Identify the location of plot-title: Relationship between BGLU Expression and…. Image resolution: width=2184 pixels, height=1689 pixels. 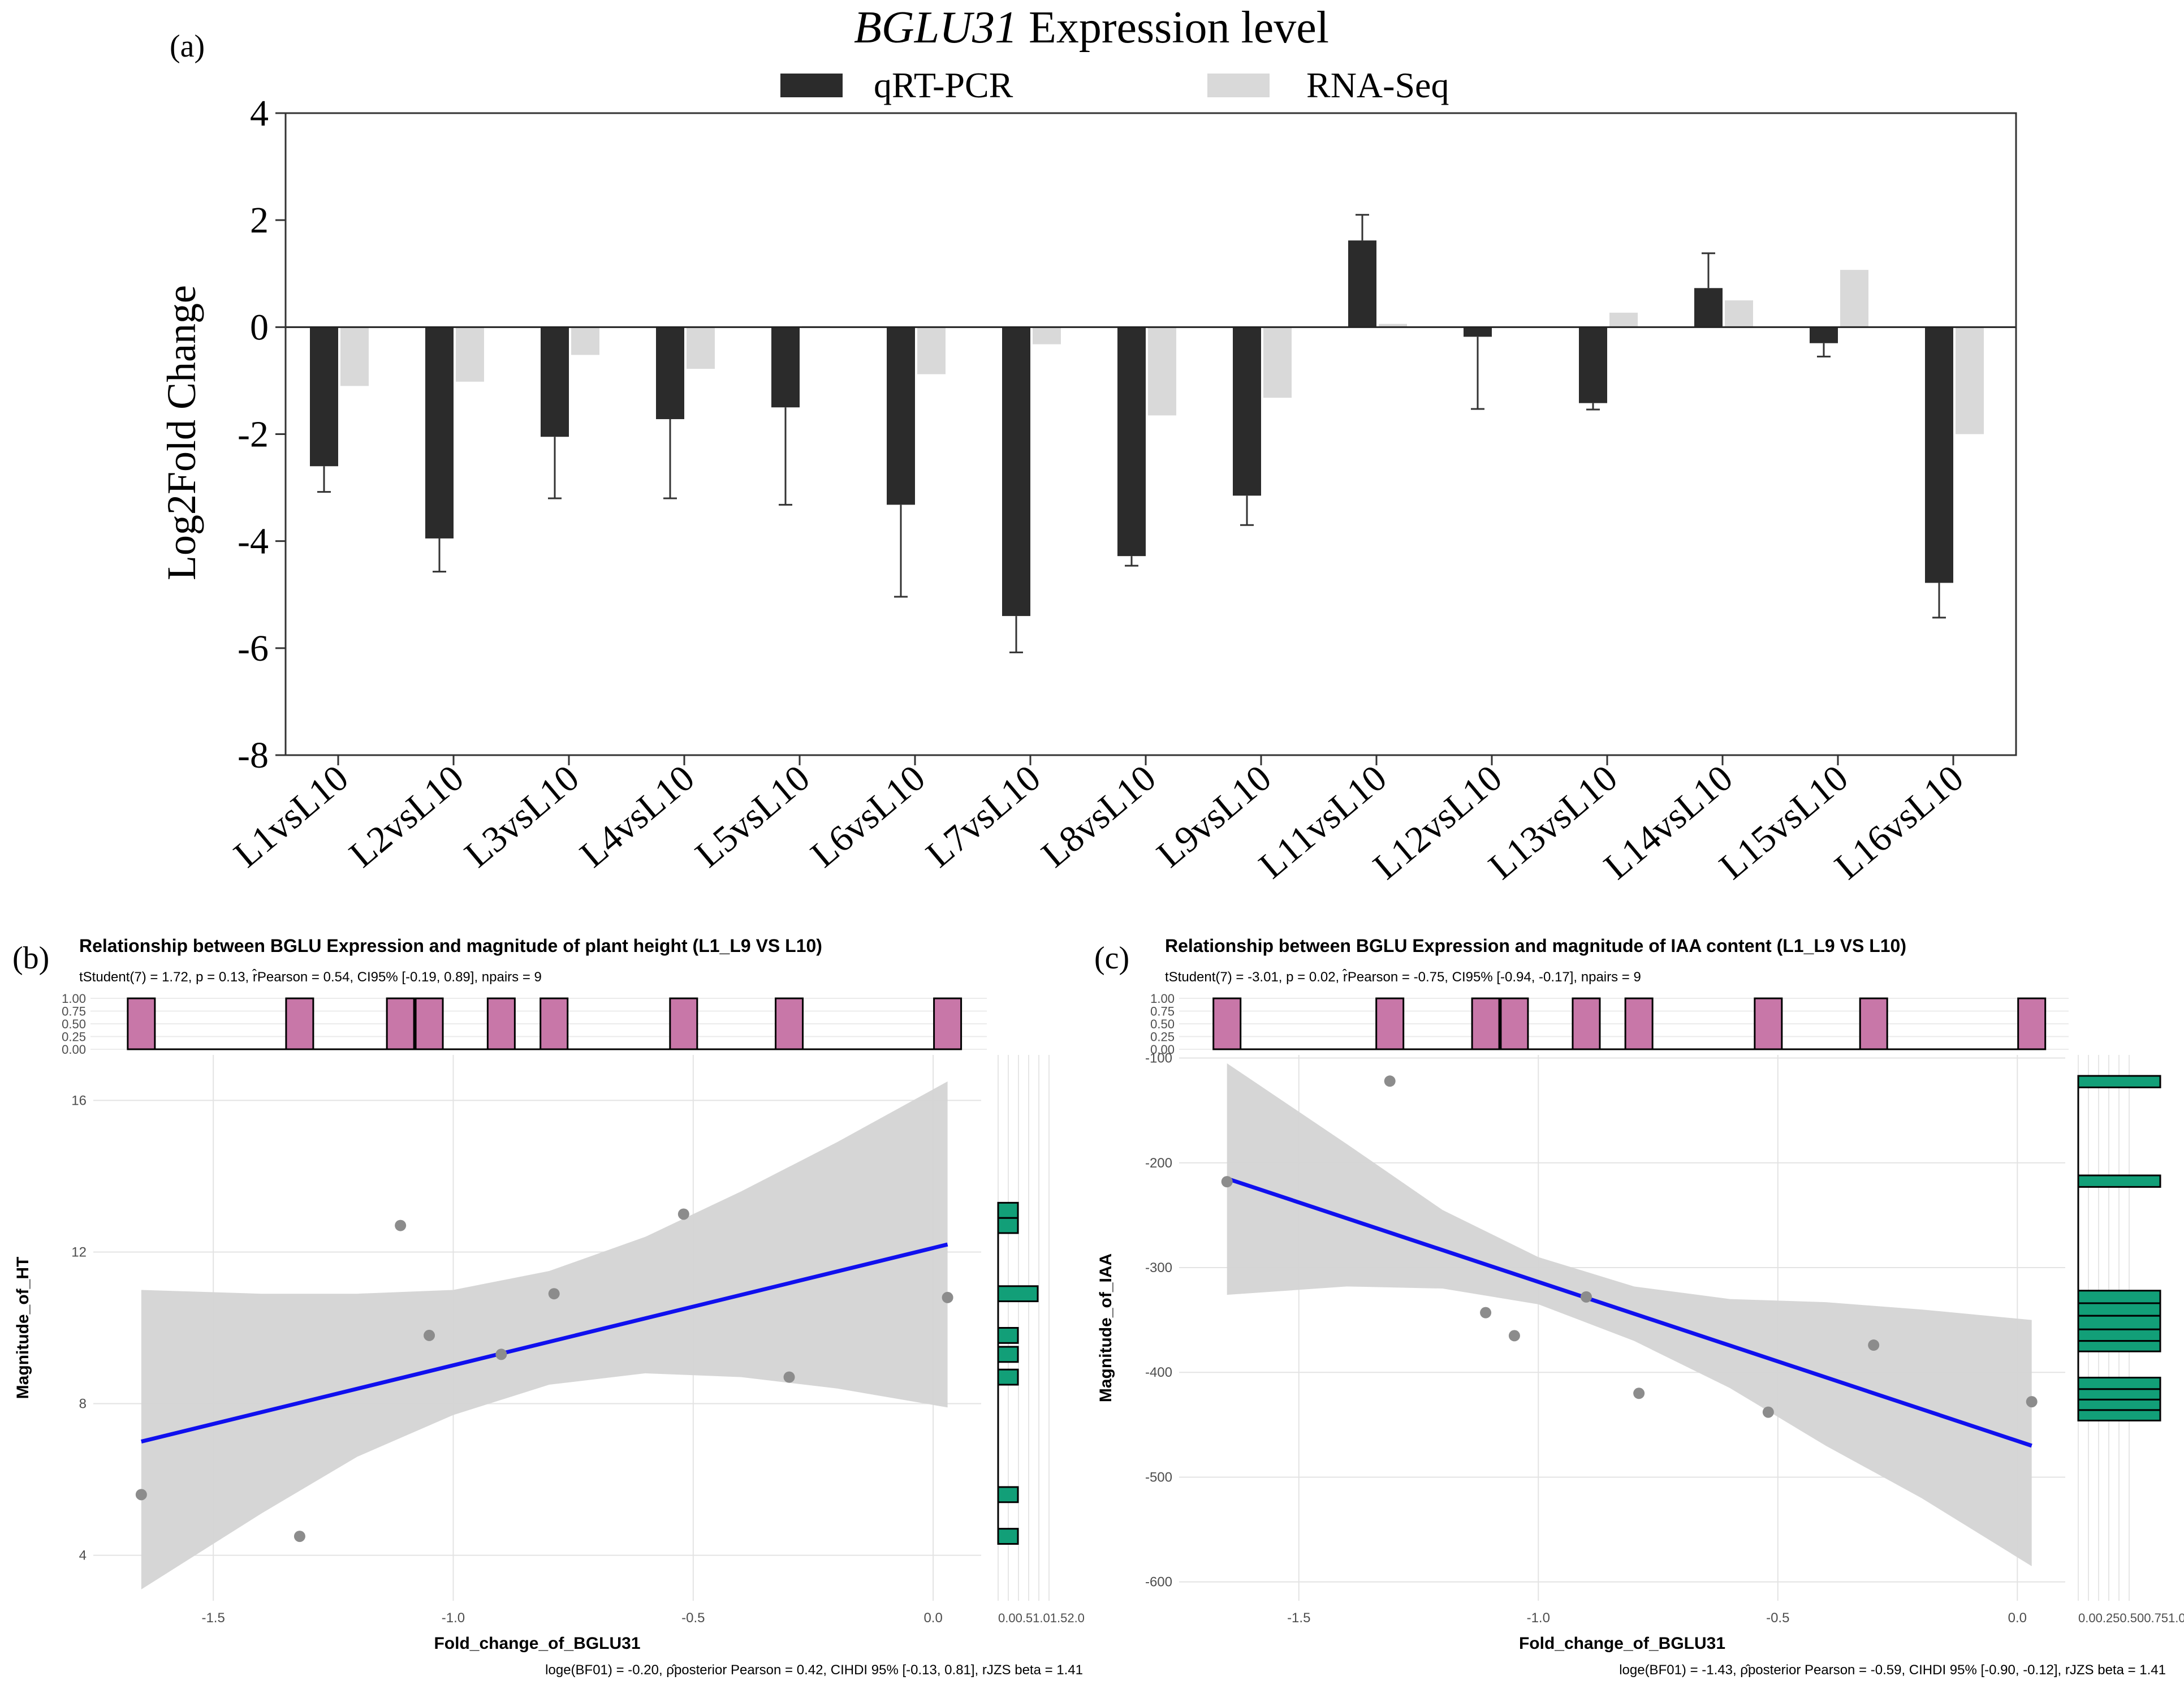
(1535, 946).